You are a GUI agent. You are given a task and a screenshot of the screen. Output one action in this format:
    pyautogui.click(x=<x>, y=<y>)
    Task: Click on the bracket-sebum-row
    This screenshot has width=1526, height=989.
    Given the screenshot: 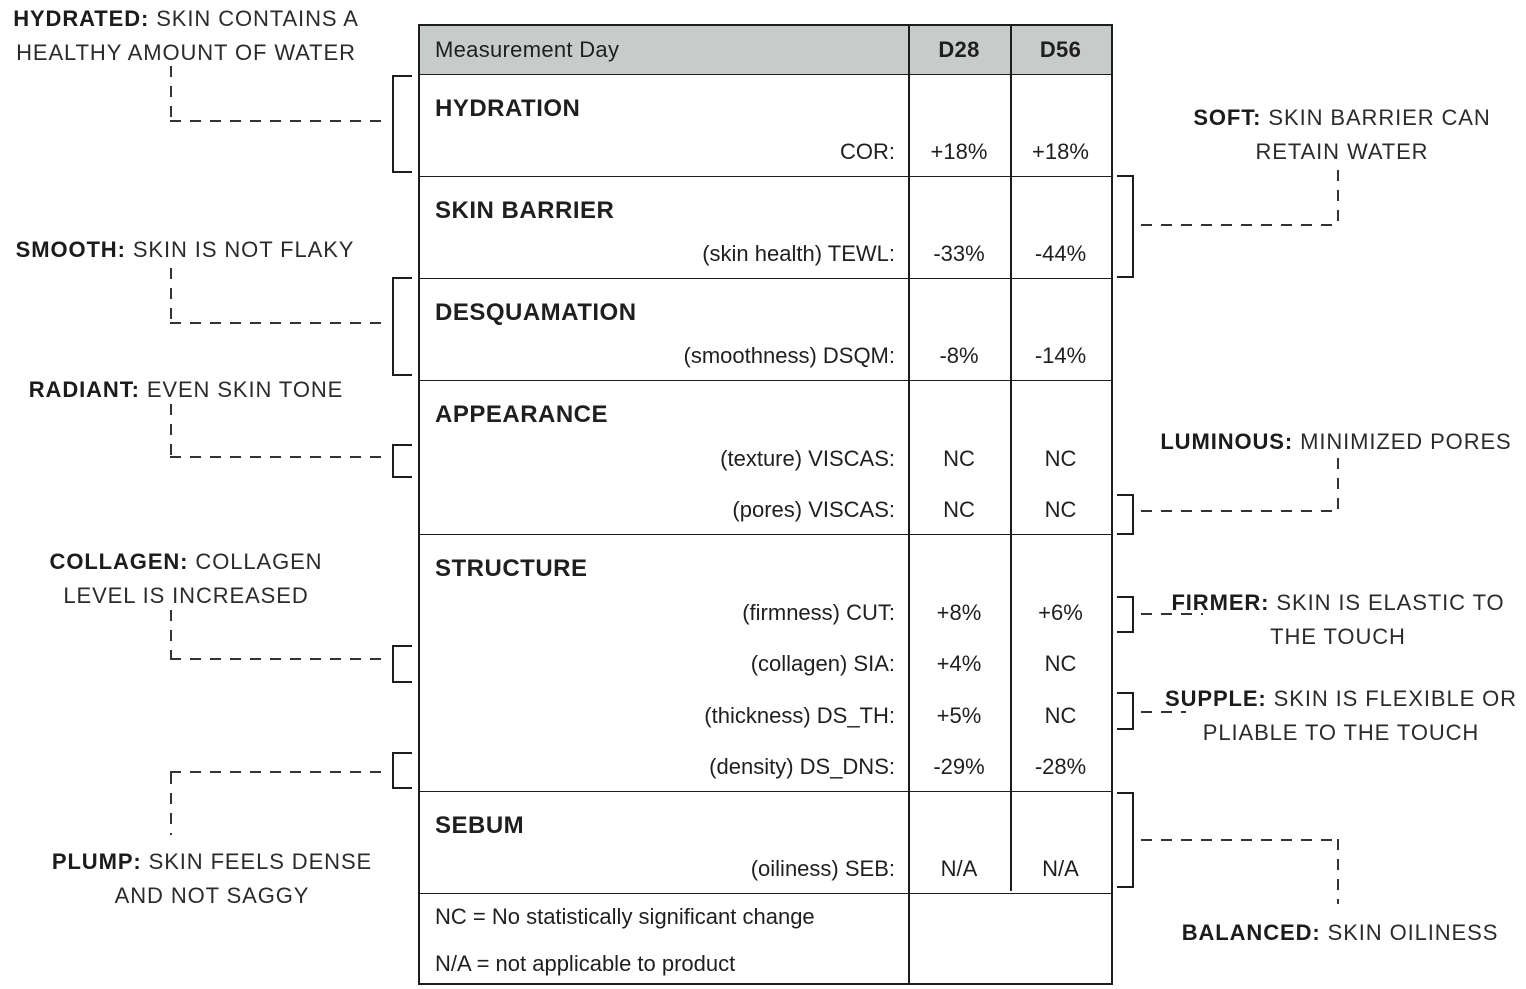 What is the action you would take?
    pyautogui.click(x=1125, y=840)
    